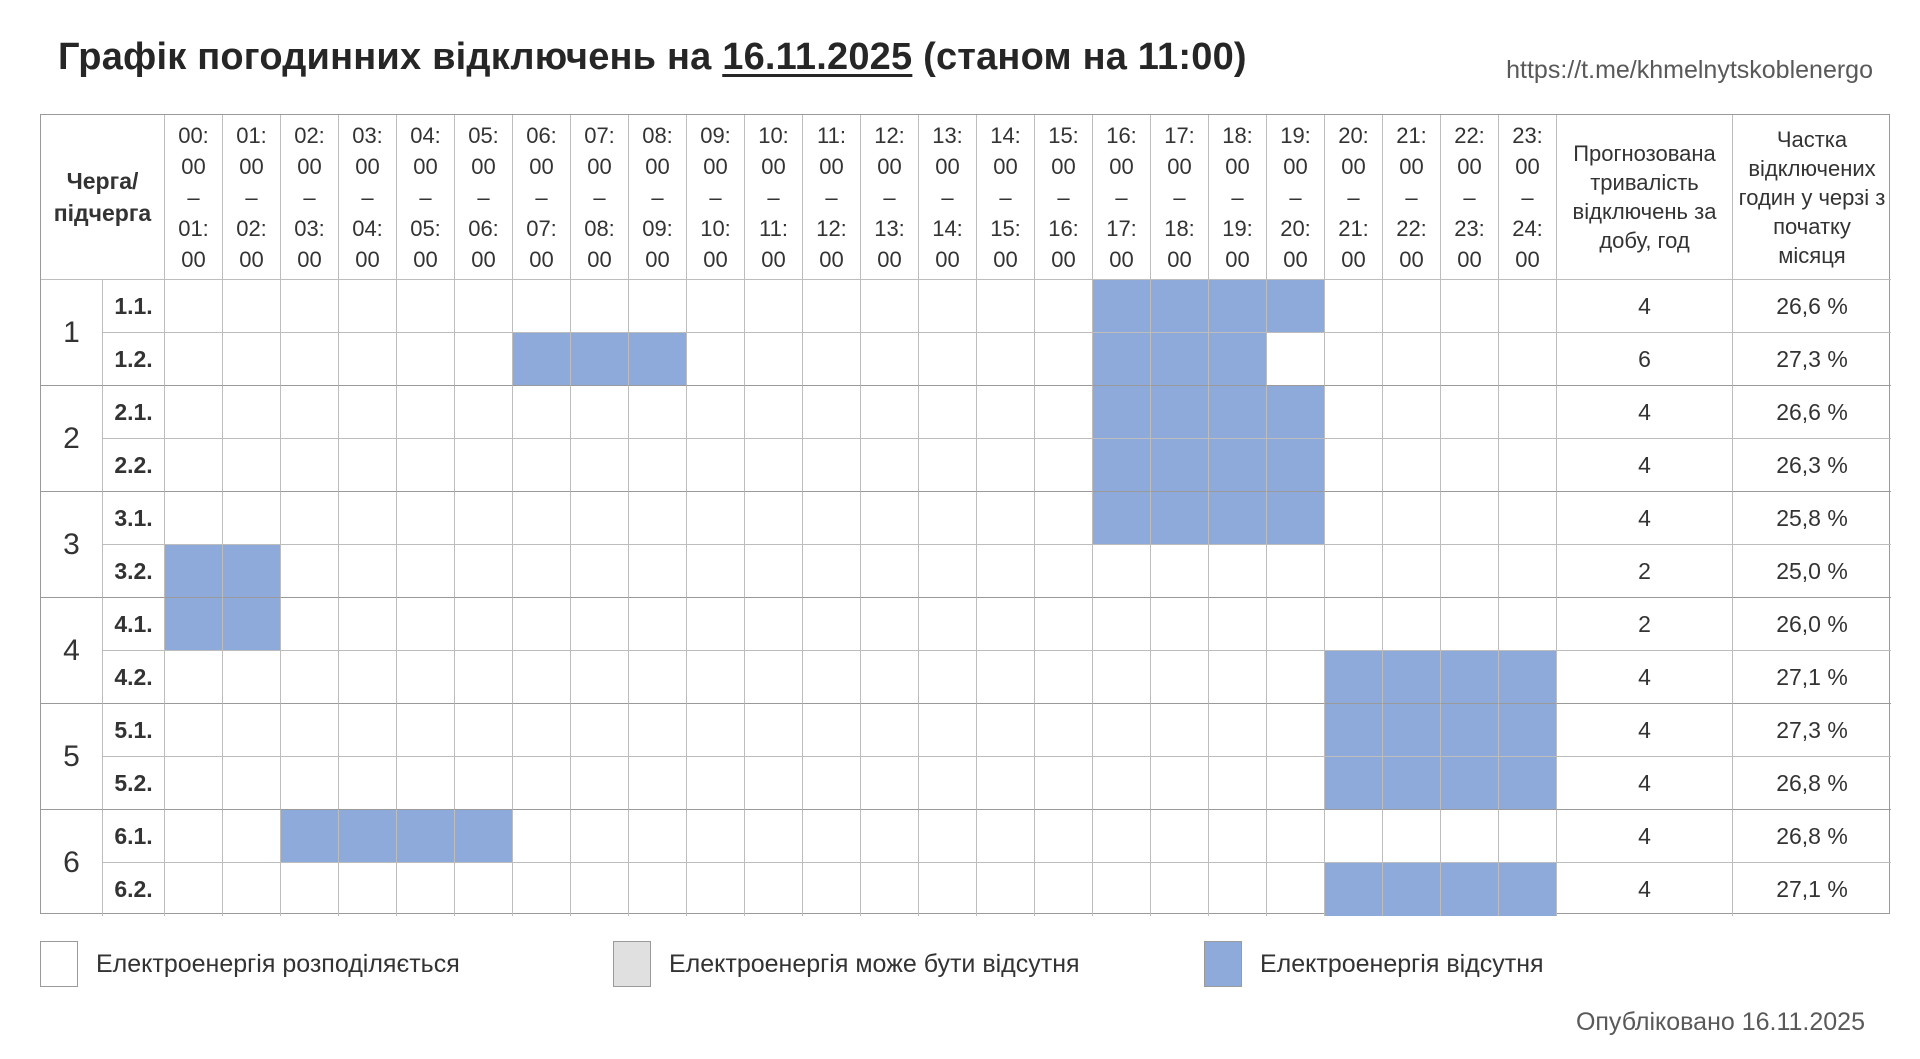 This screenshot has height=1059, width=1920. I want to click on subqueue-text: 6.2., so click(133, 889).